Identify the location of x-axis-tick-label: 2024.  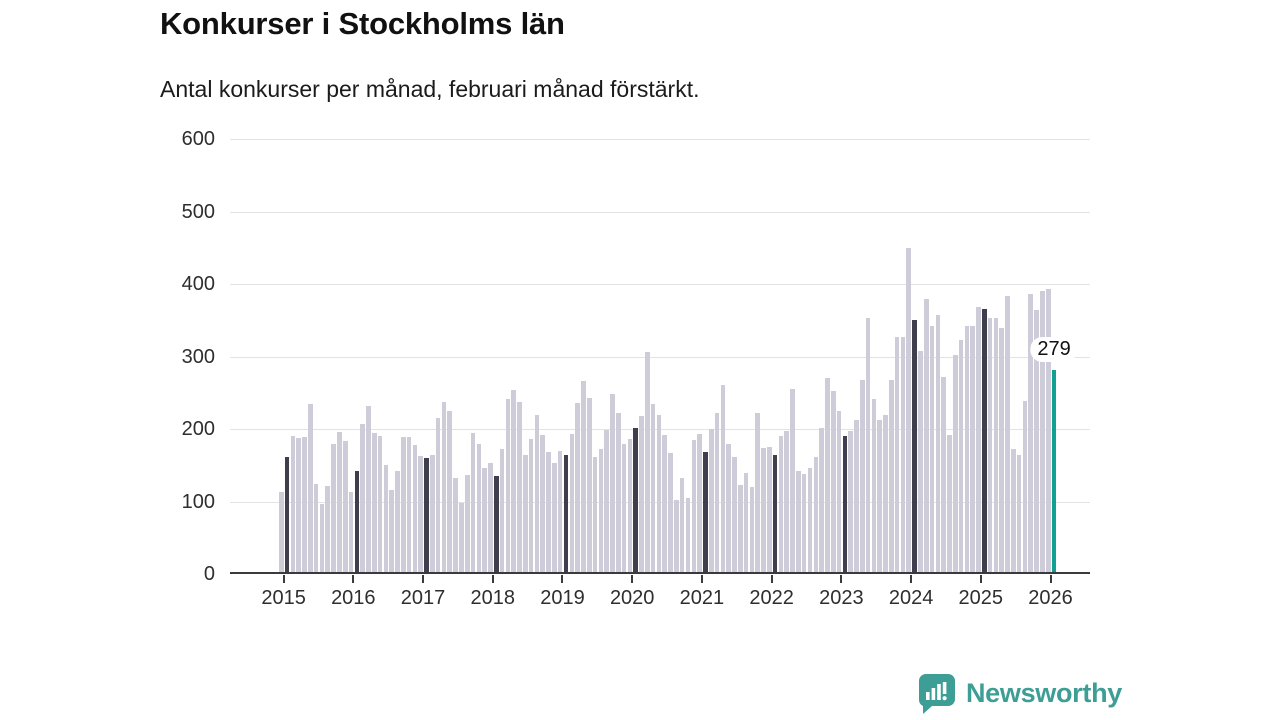
(911, 598).